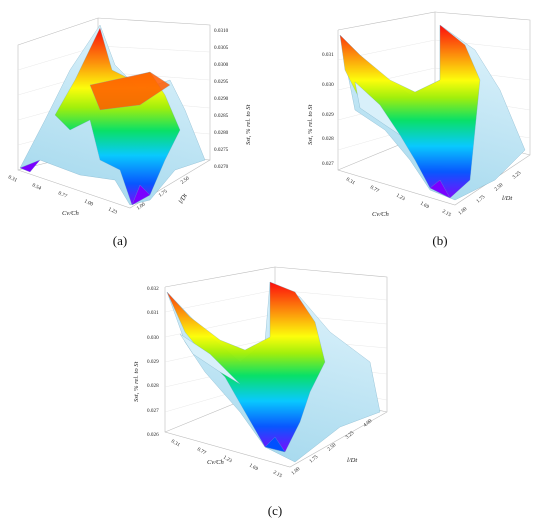 Image resolution: width=550 pixels, height=523 pixels. I want to click on z-axis-label-b: Sst, % rel. to St, so click(310, 124).